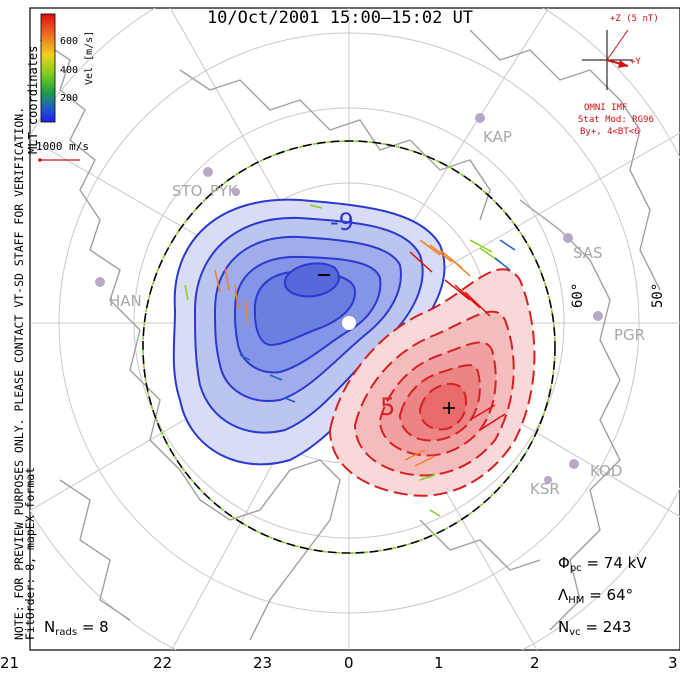  I want to click on latitude-label: 60°, so click(578, 295).